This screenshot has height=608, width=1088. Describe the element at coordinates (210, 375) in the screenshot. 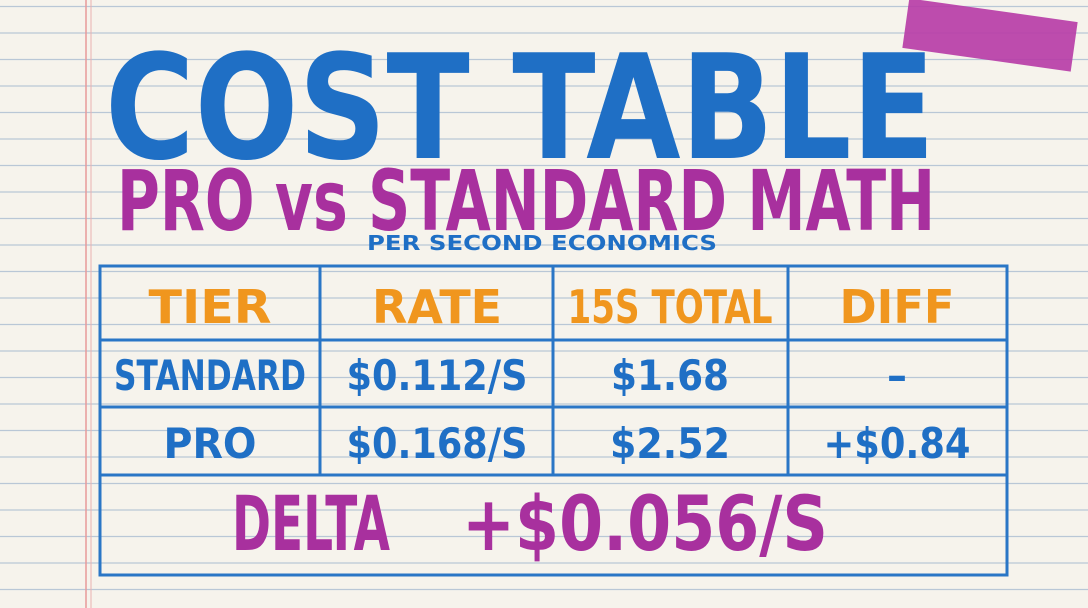

I see `table-cell: STANDARD` at that location.